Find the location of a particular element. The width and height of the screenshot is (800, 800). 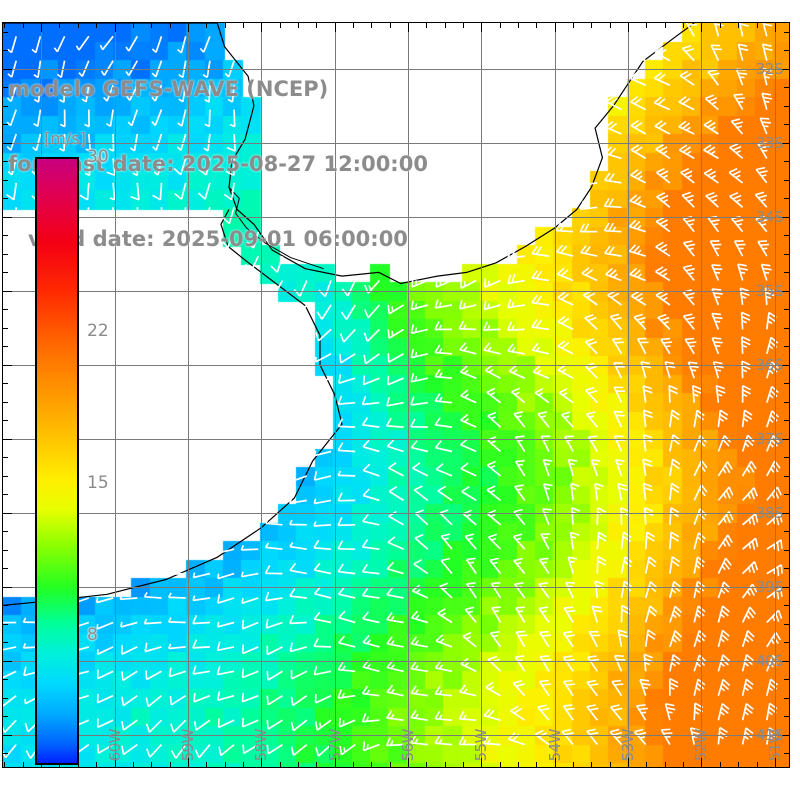

colorbar-legend: [m/s] 30 22 15 8 is located at coordinates (72, 447).